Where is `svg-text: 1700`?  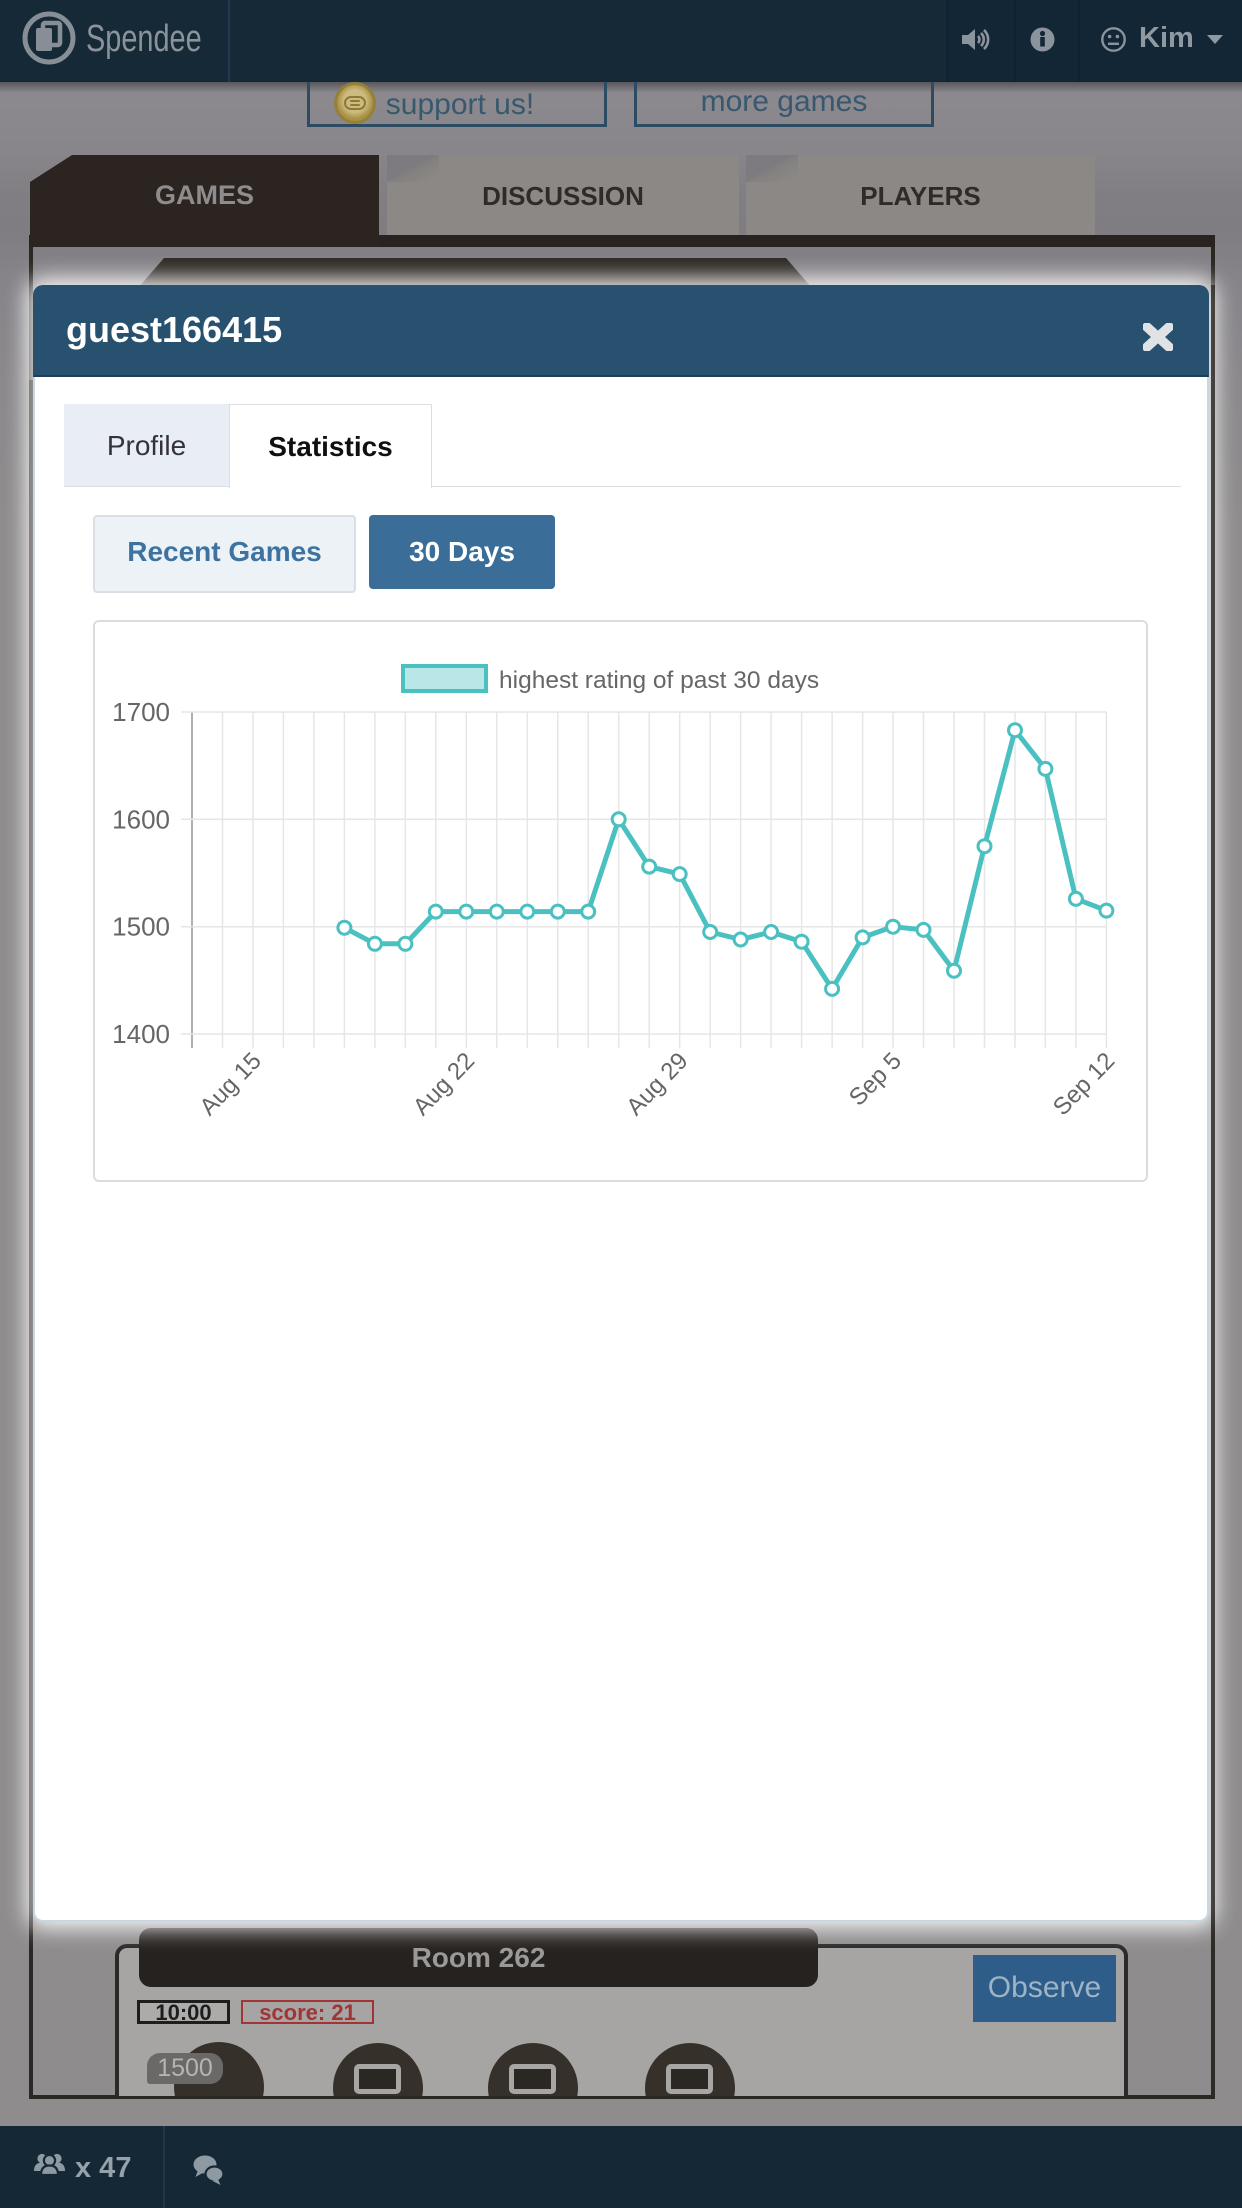
svg-text: 1700 is located at coordinates (141, 712).